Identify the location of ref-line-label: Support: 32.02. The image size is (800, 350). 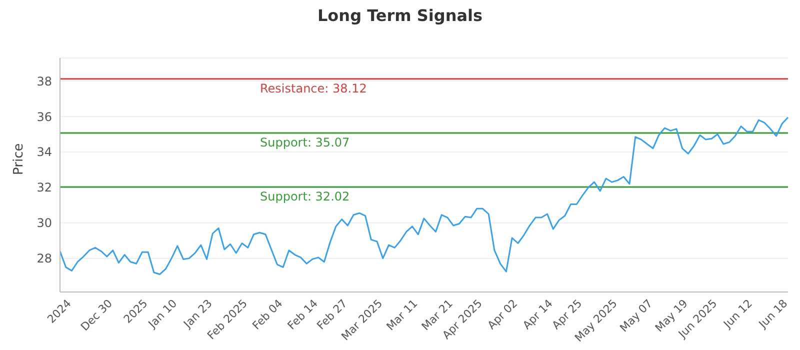
(305, 197).